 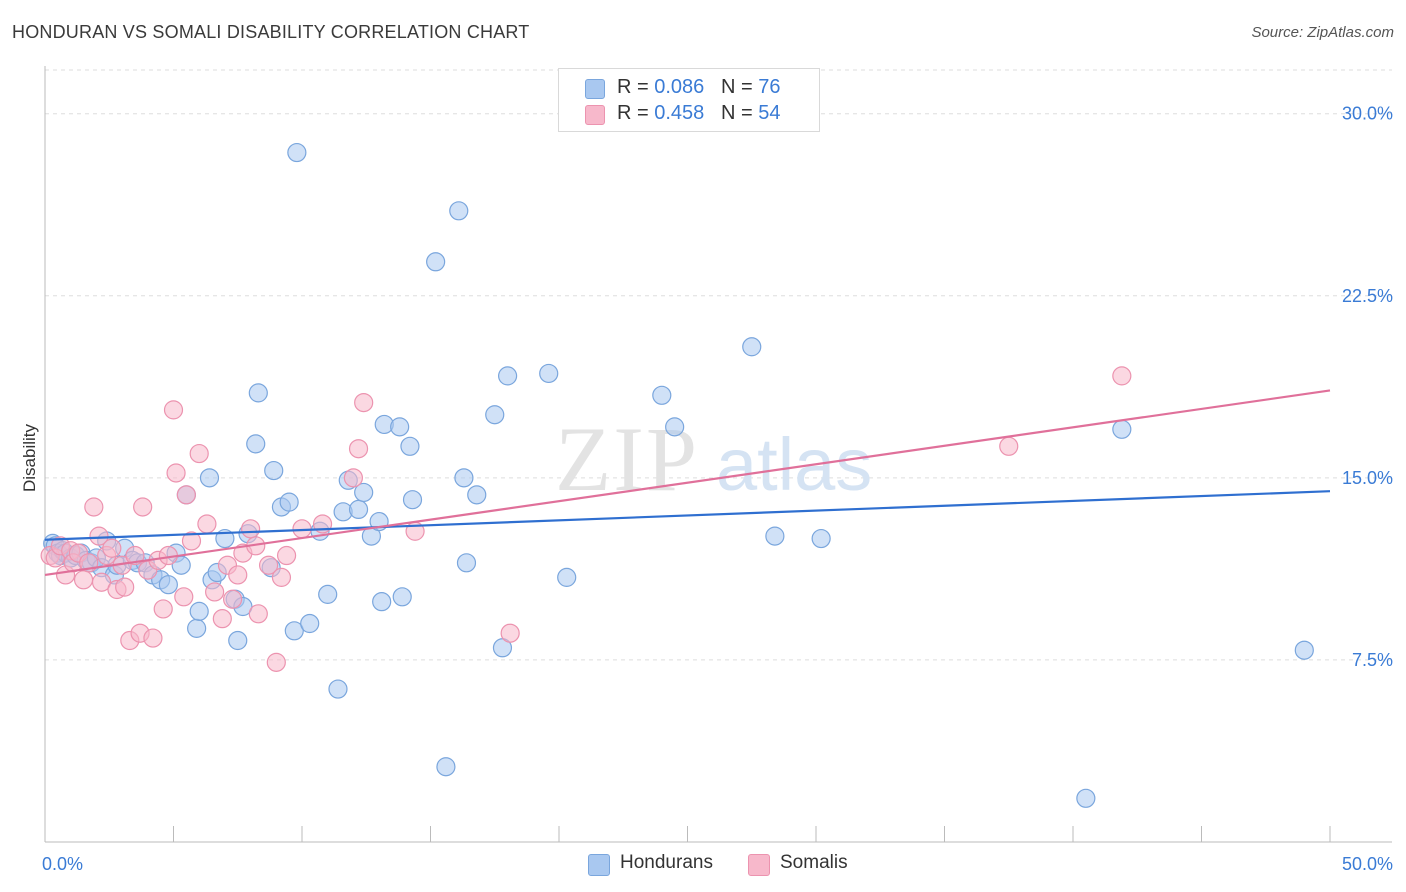 What do you see at coordinates (1367, 478) in the screenshot?
I see `y-tick-label: 15.0%` at bounding box center [1367, 478].